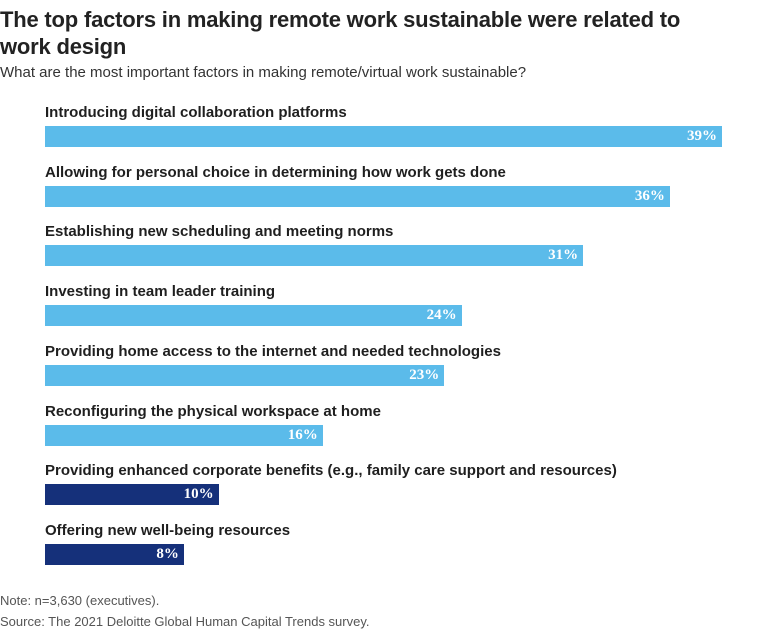 The image size is (768, 632). I want to click on bar-value-label: 31%, so click(563, 255).